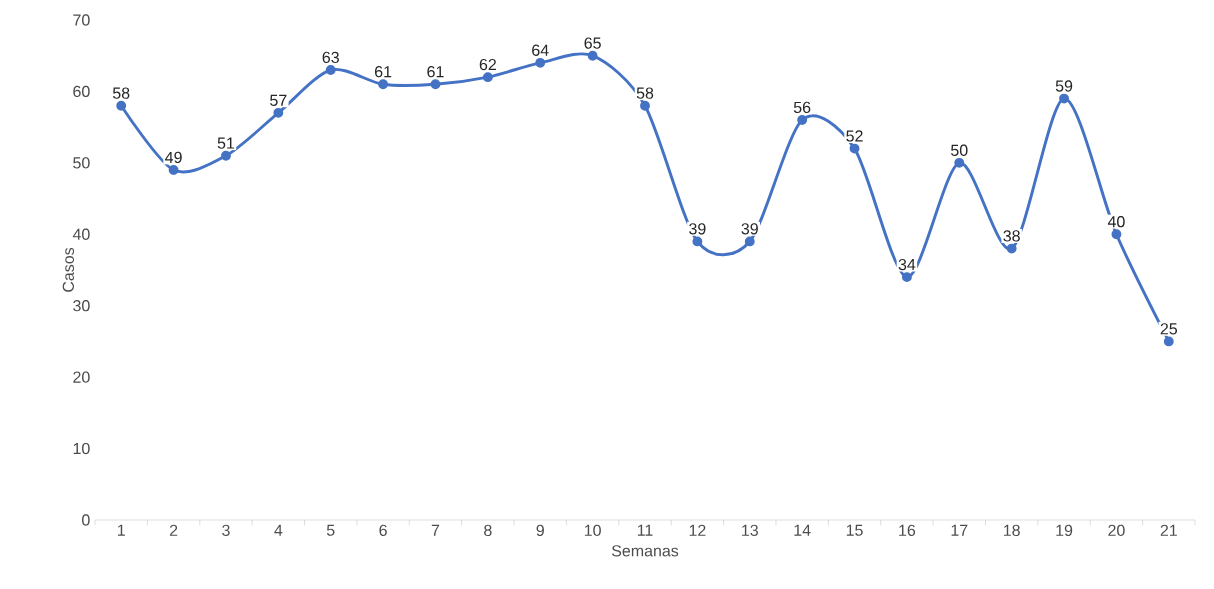  What do you see at coordinates (1064, 86) in the screenshot?
I see `data-label: 59` at bounding box center [1064, 86].